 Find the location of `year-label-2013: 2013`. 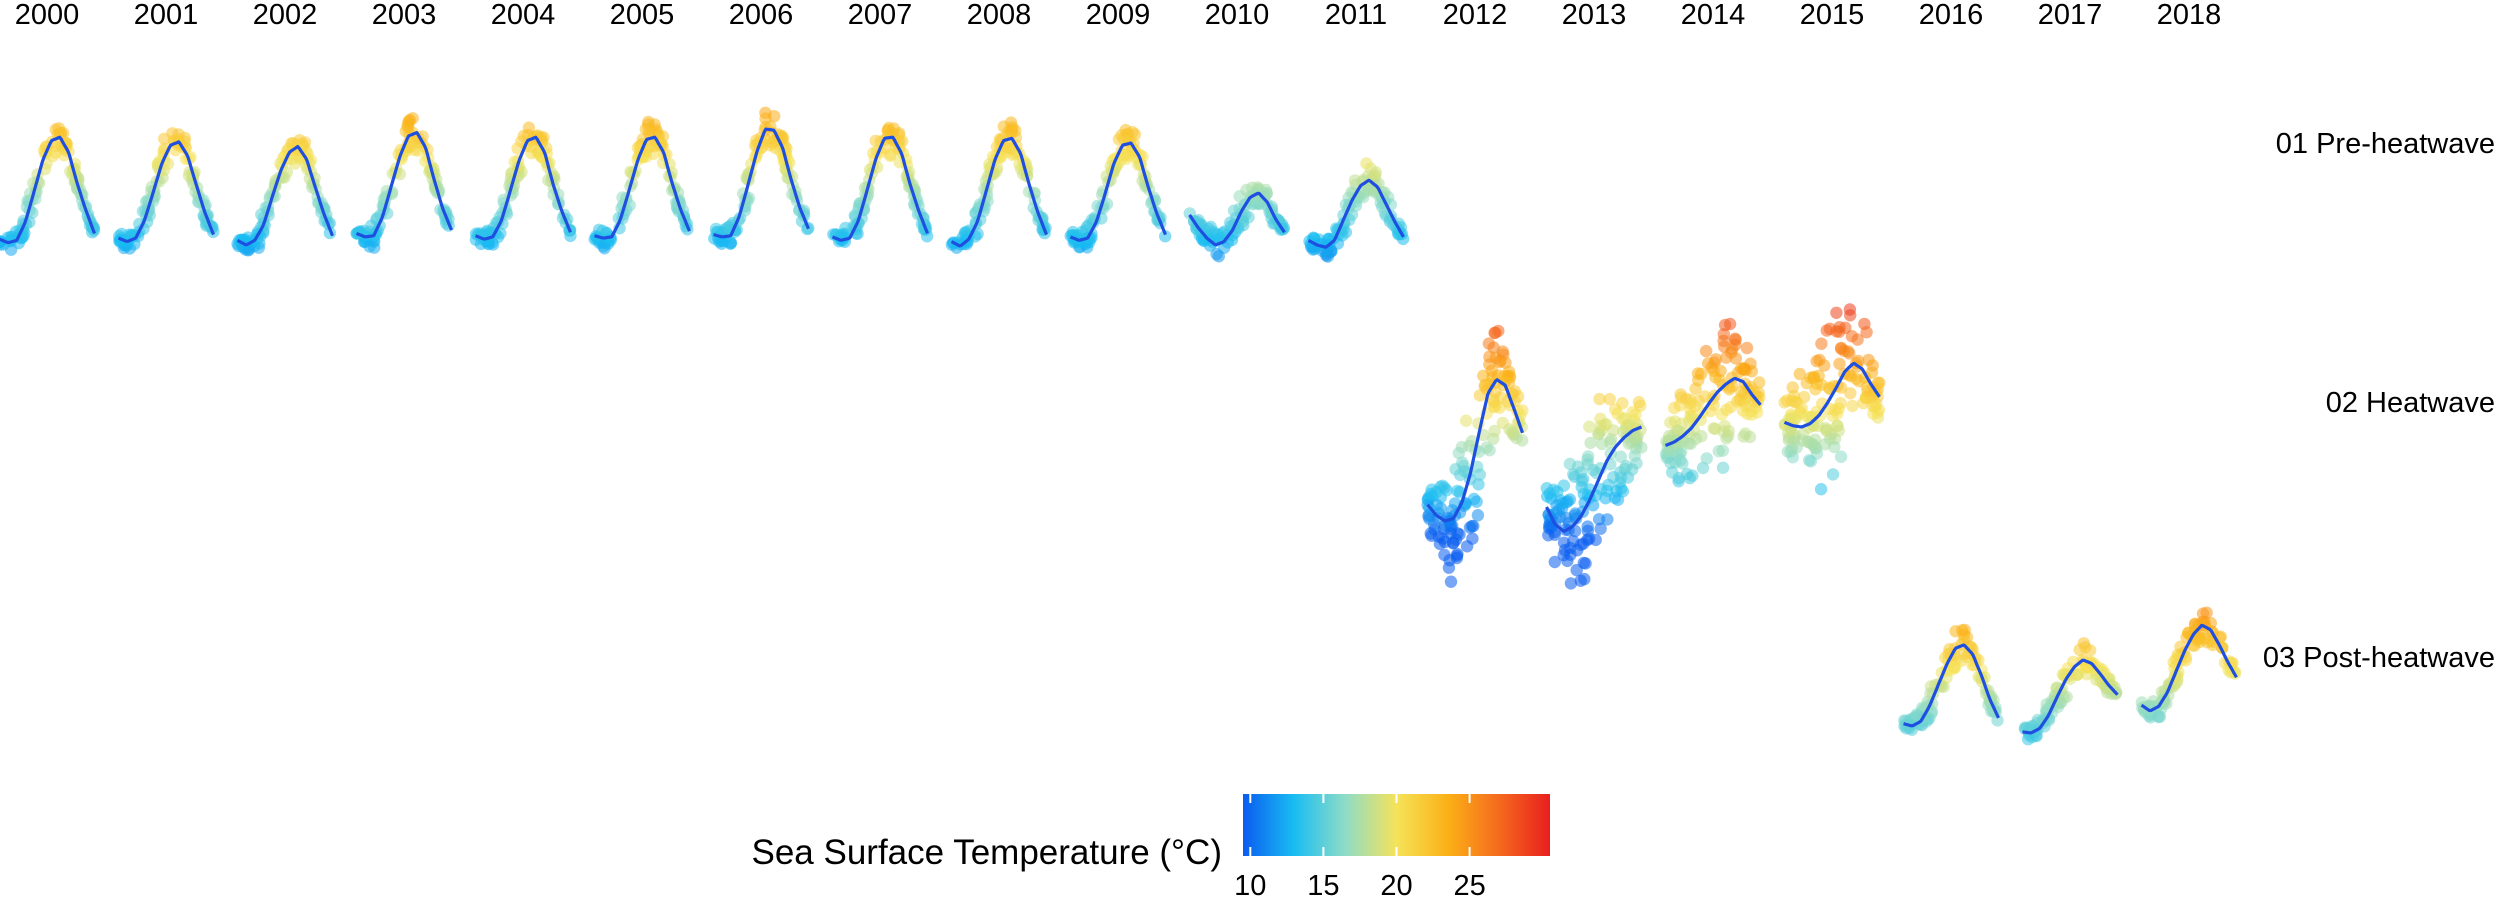

year-label-2013: 2013 is located at coordinates (1594, 15).